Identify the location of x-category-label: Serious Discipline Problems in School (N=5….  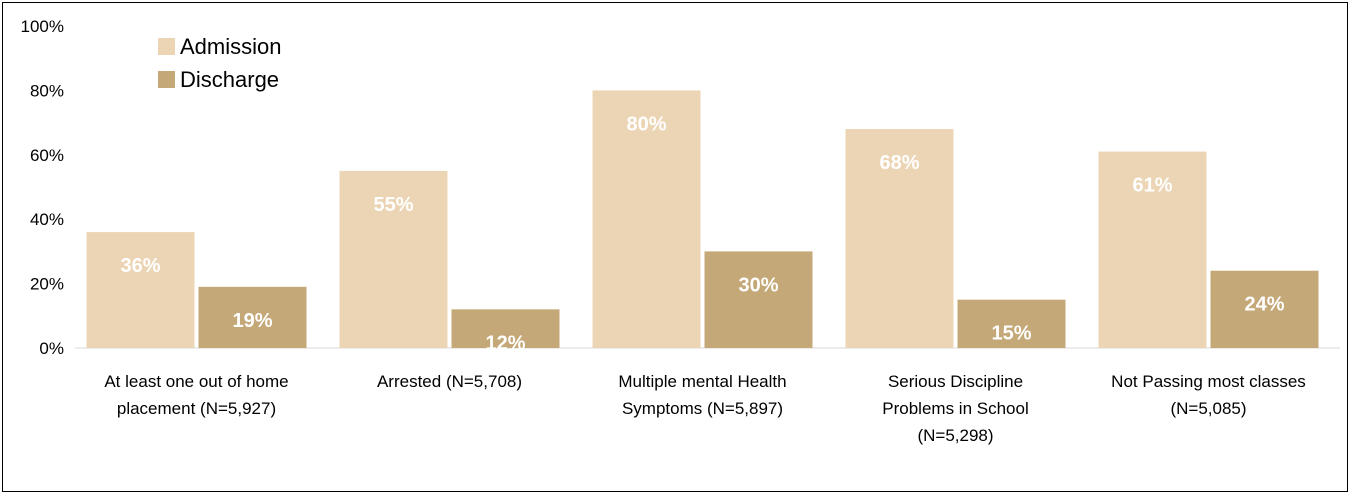
(955, 408).